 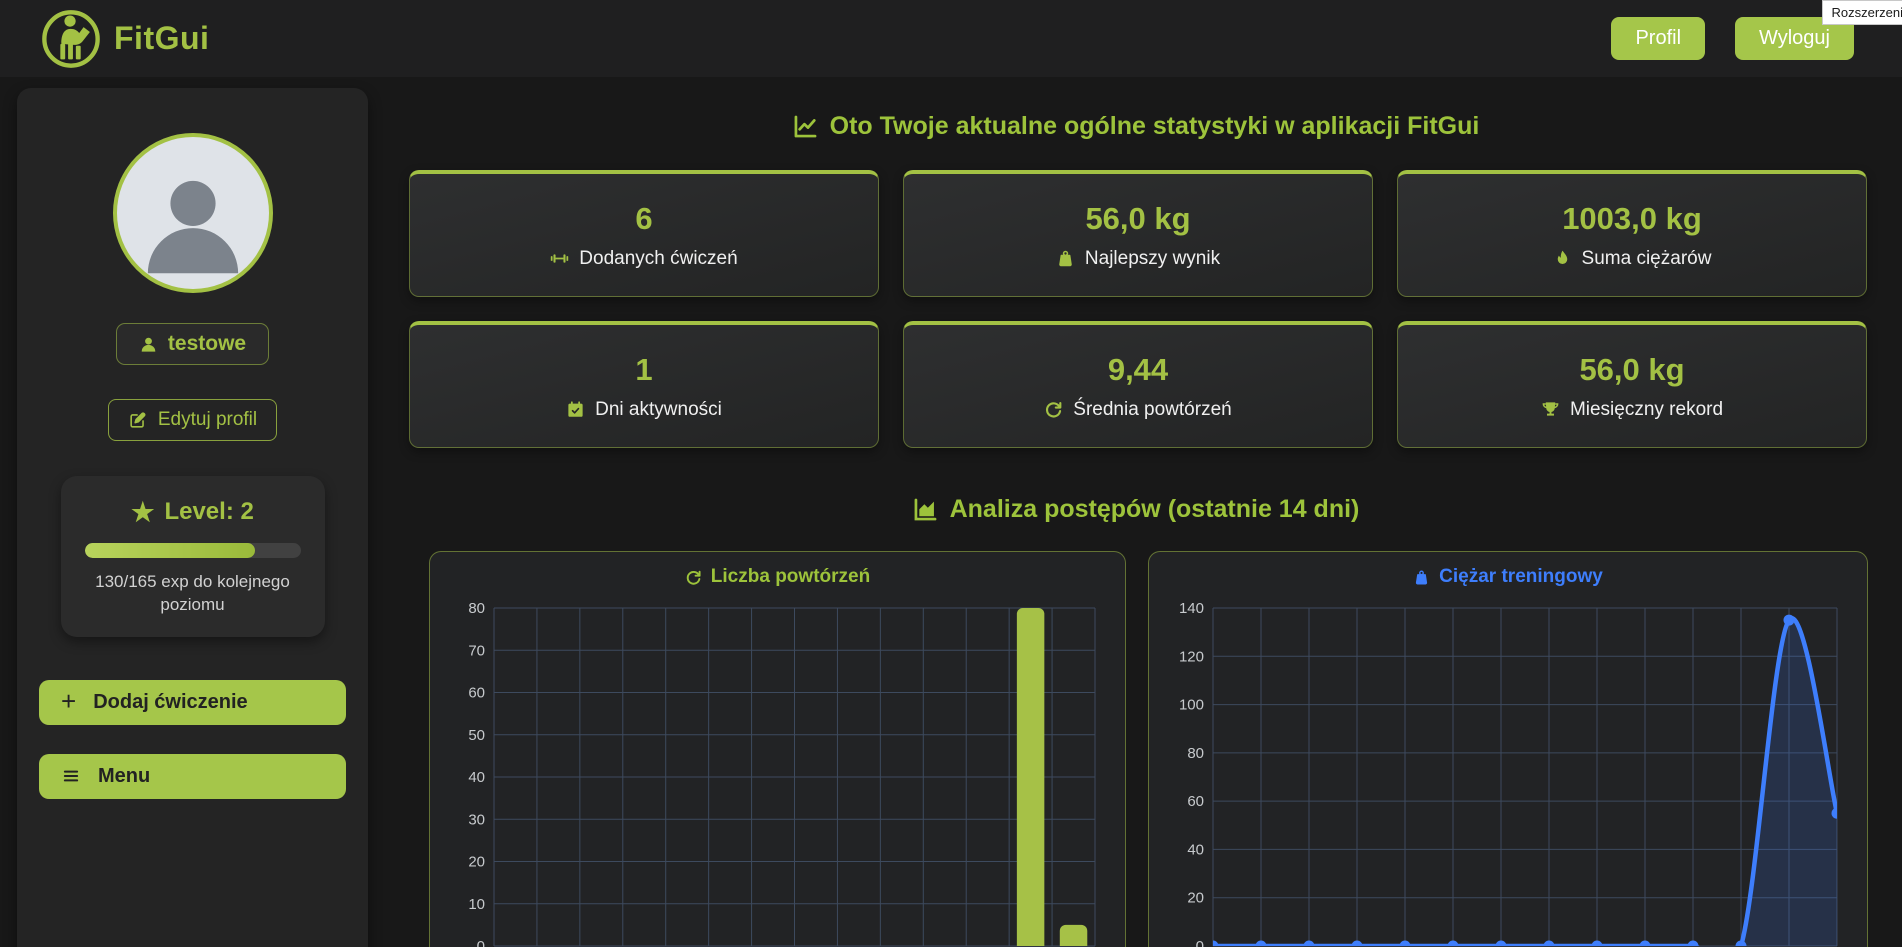 What do you see at coordinates (69, 700) in the screenshot?
I see `plus-icon: +` at bounding box center [69, 700].